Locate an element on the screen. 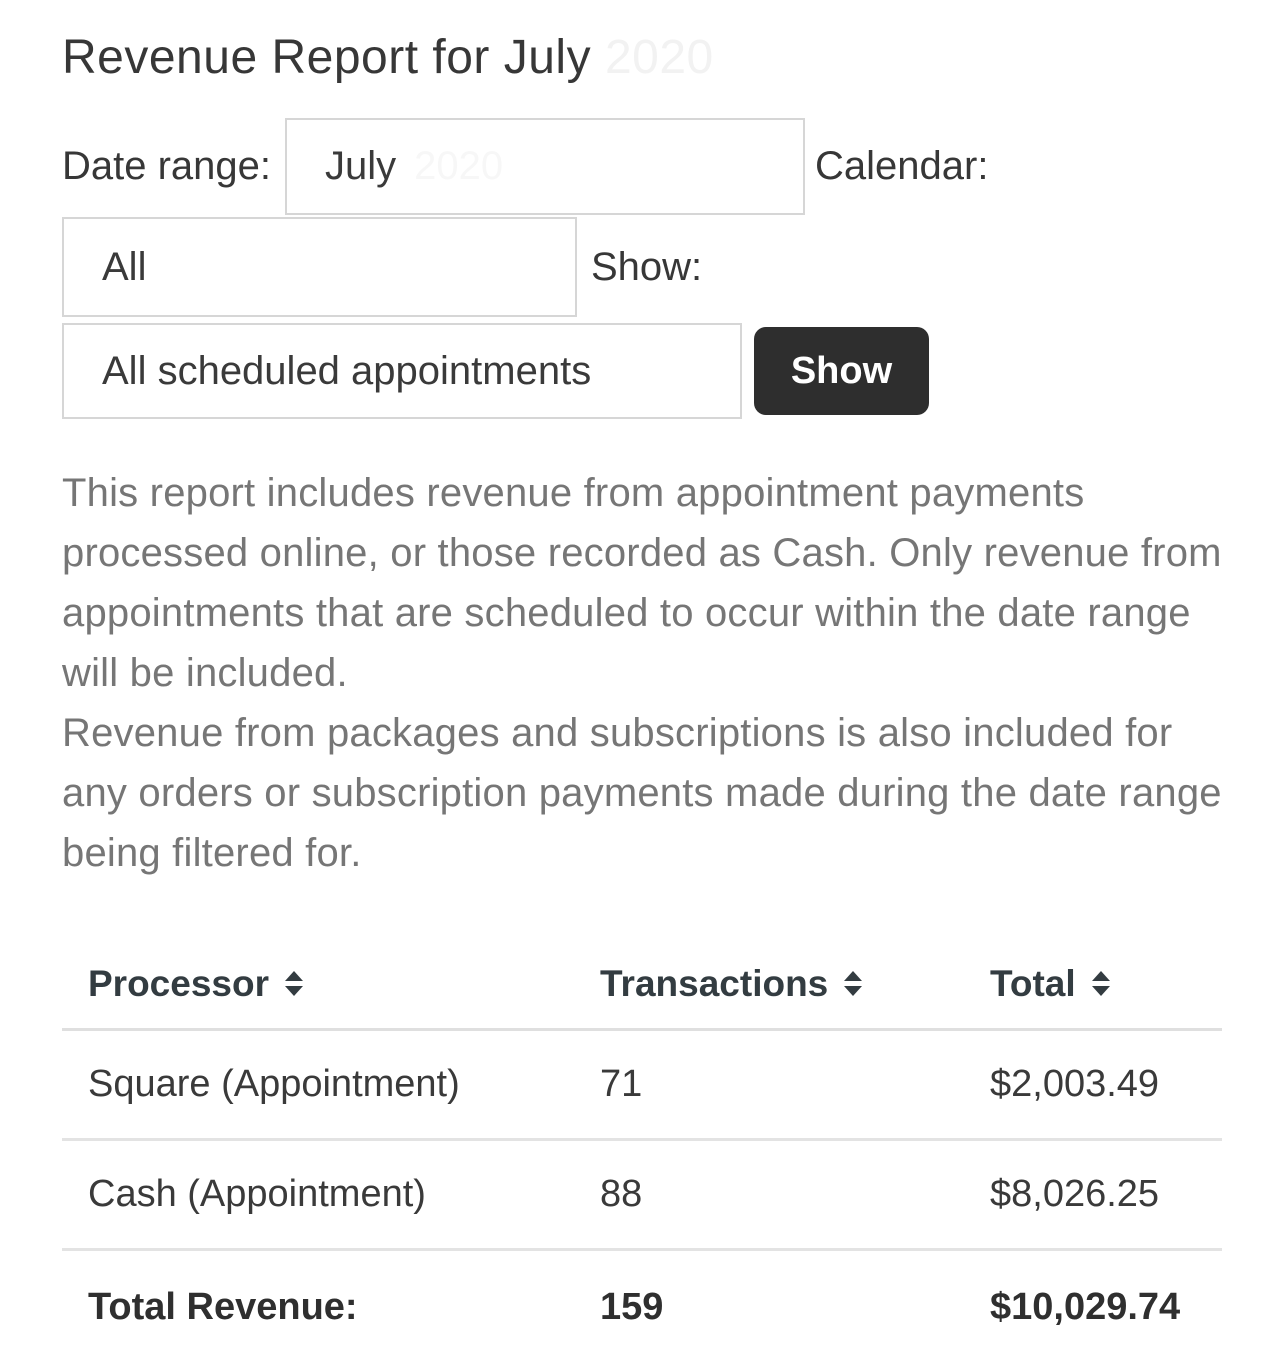 This screenshot has width=1284, height=1363. column-header-total: Total is located at coordinates (1093, 984).